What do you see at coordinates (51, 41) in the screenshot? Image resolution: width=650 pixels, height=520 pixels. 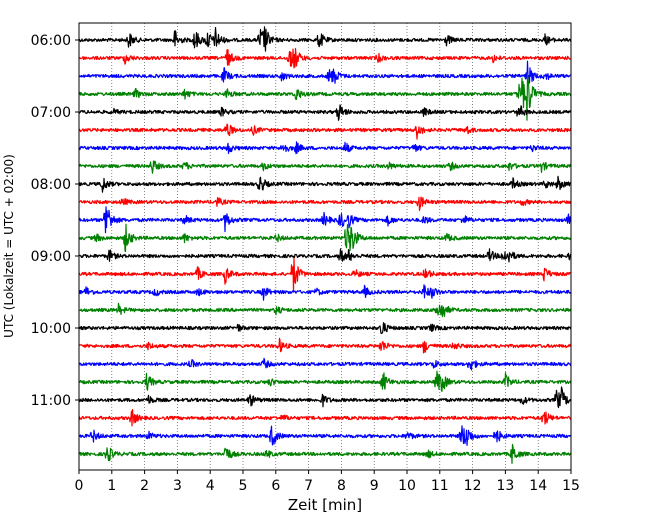 I see `y-tick-label: 06:00` at bounding box center [51, 41].